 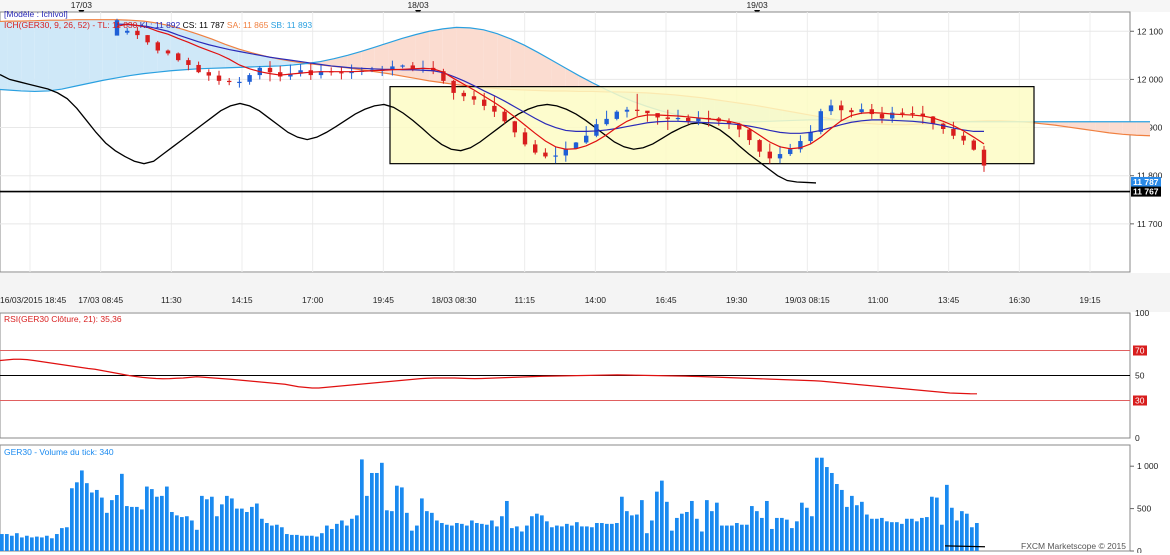 What do you see at coordinates (1140, 401) in the screenshot?
I see `rsi-tick-3: 30` at bounding box center [1140, 401].